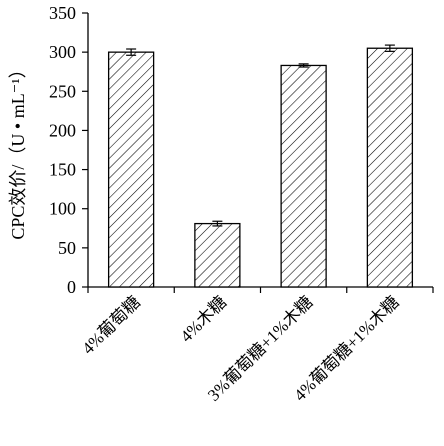 The height and width of the screenshot is (446, 444). I want to click on y-axis: 0 50 100 150 200 250 300 350, so click(69, 150).